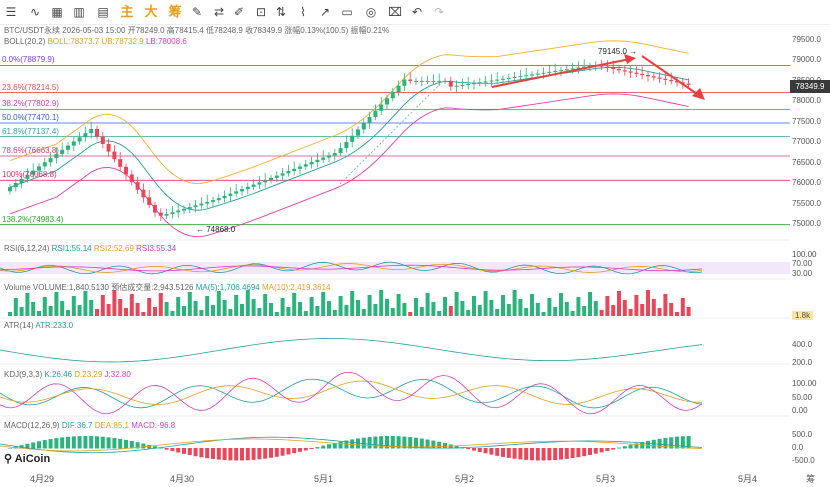  Describe the element at coordinates (175, 11) in the screenshot. I see `chip-button: 筹` at that location.